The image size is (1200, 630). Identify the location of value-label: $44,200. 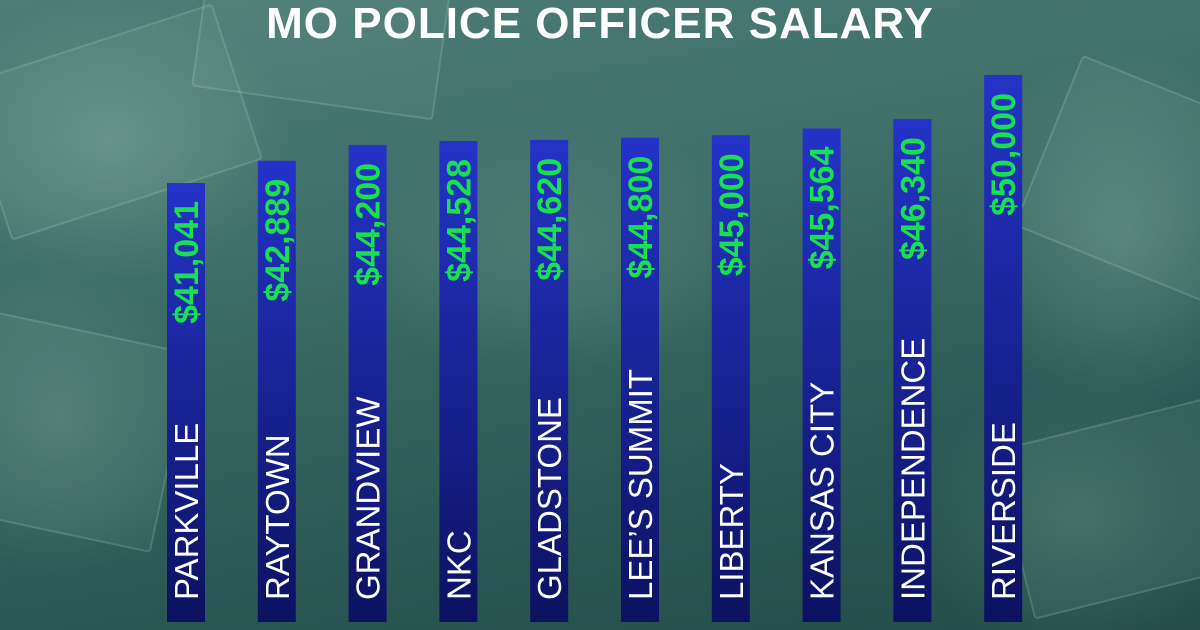
(369, 224).